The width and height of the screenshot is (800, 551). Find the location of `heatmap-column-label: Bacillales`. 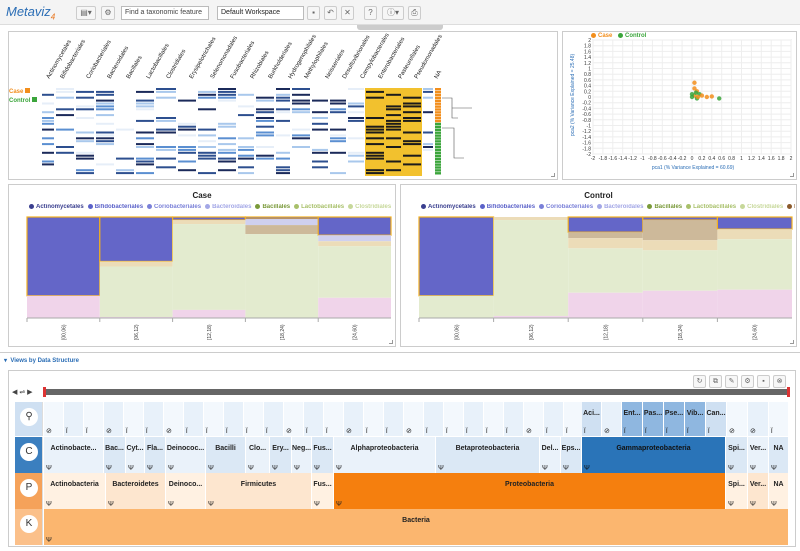

heatmap-column-label: Bacillales is located at coordinates (134, 67).